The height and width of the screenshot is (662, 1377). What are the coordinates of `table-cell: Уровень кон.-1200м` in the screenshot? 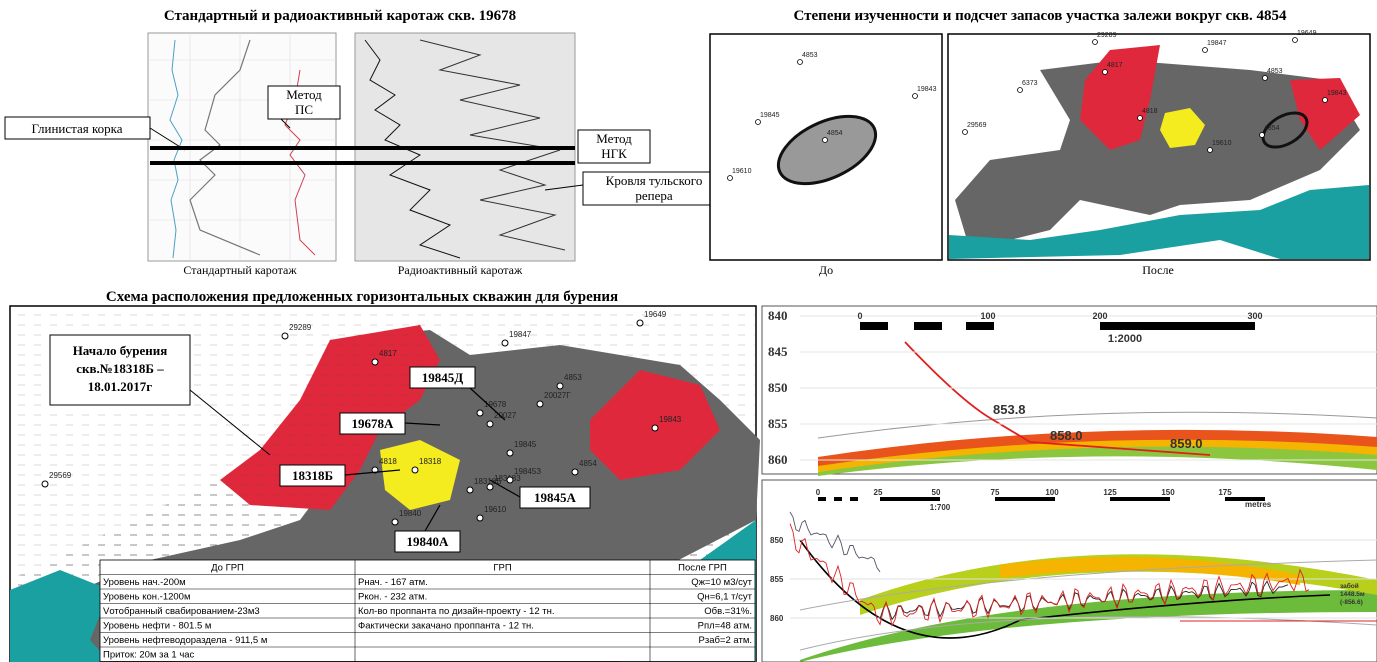 It's located at (147, 597).